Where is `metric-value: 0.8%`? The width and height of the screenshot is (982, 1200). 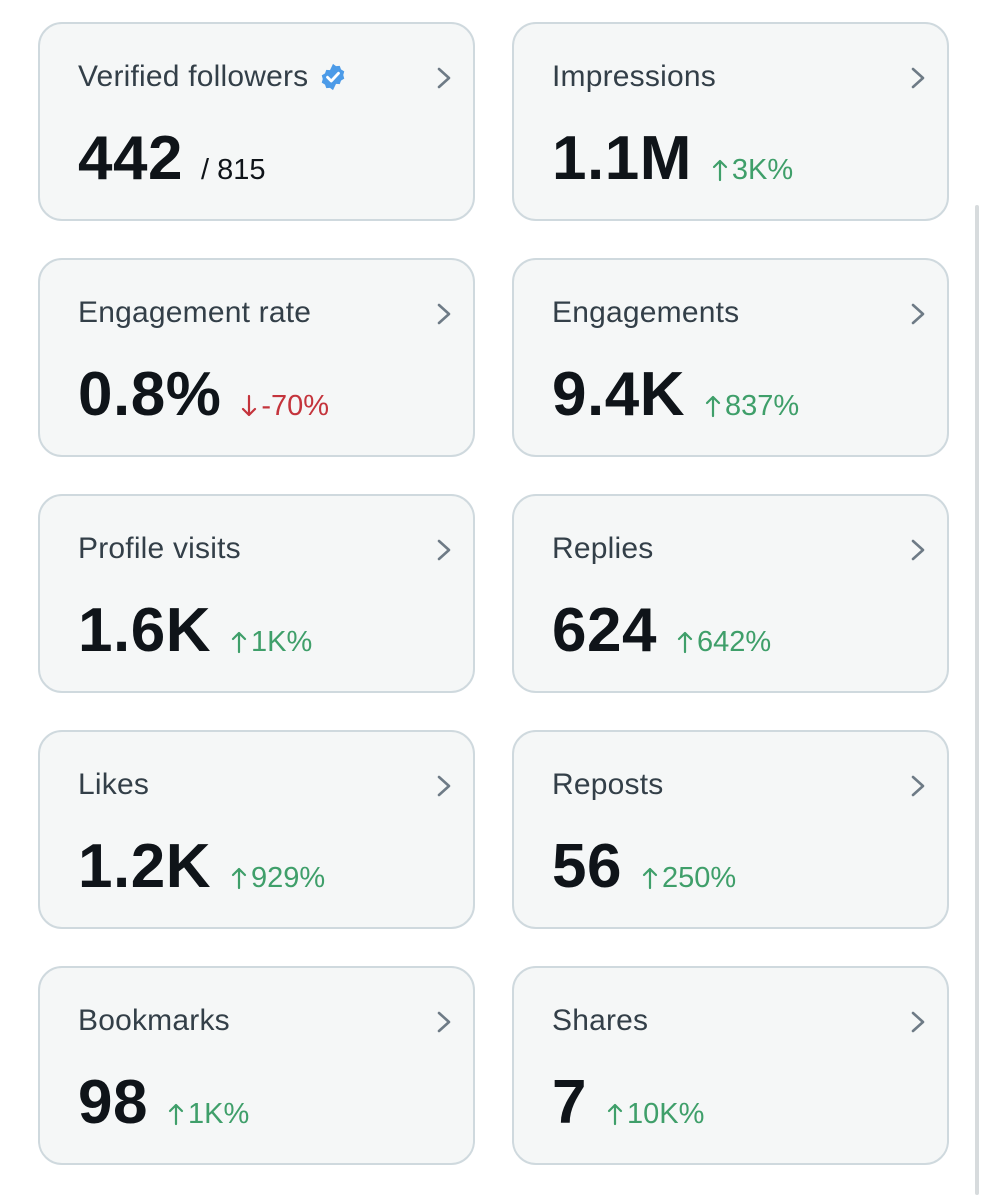 metric-value: 0.8% is located at coordinates (150, 394).